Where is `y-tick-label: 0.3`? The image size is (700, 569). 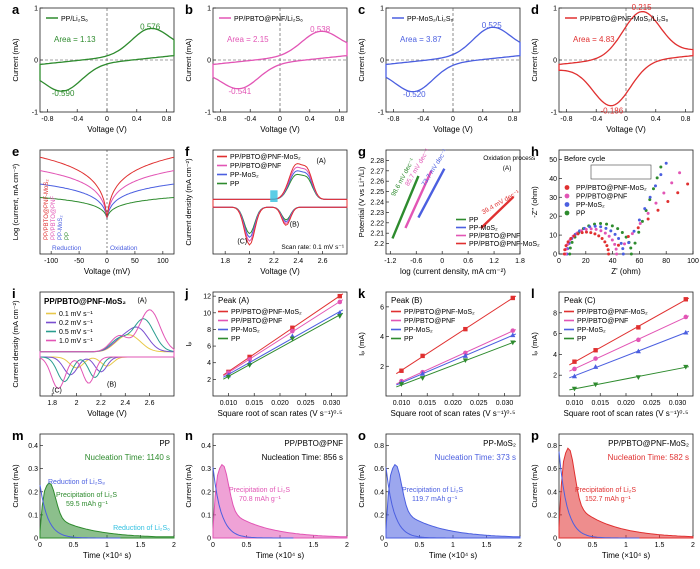 y-tick-label: 0.3 is located at coordinates (206, 469).